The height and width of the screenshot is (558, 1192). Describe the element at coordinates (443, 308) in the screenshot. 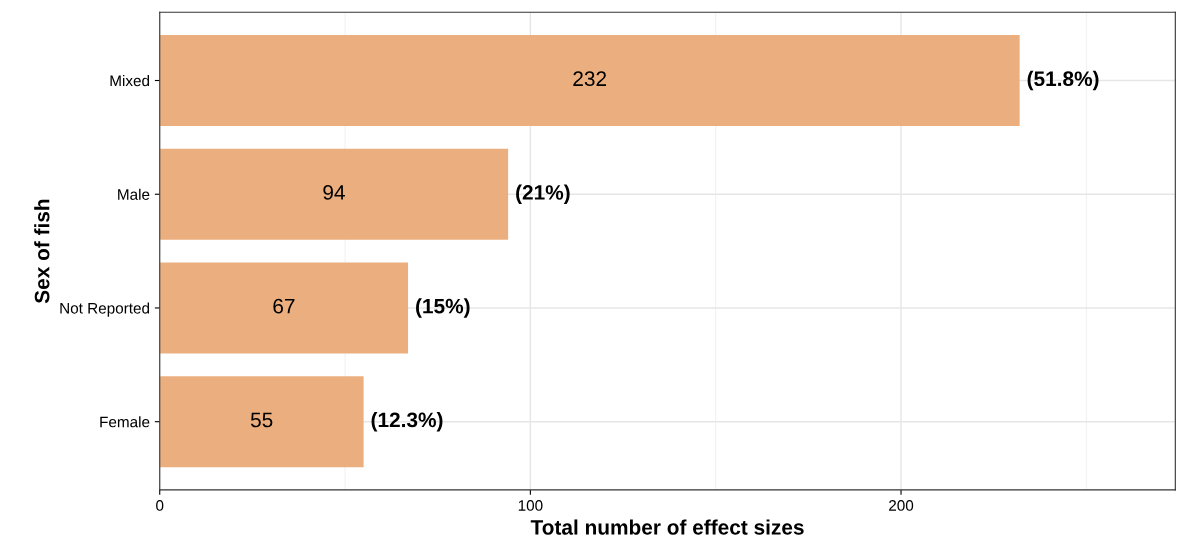

I see `annotation: (15%)` at that location.